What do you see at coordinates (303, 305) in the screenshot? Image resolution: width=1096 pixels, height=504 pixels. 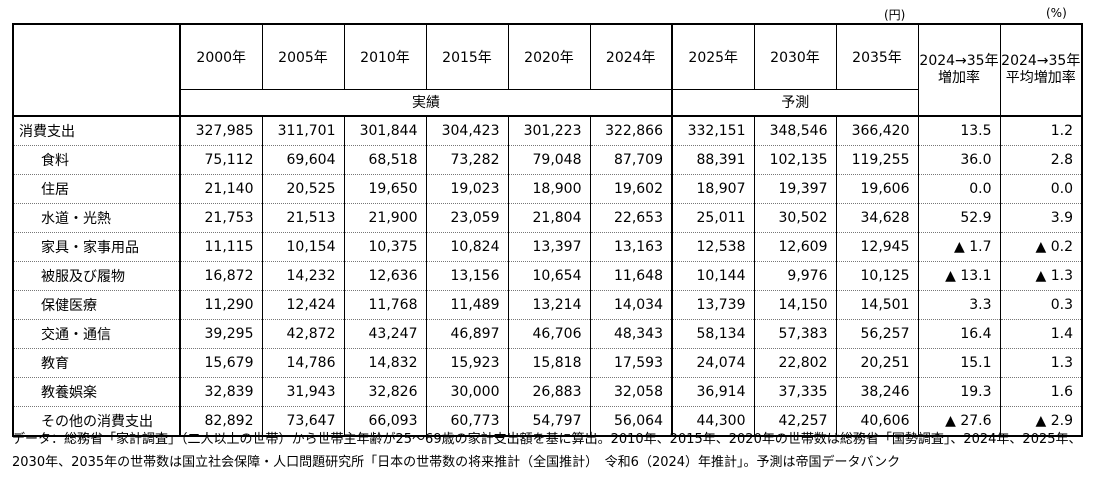 I see `value-cell: 12,424` at bounding box center [303, 305].